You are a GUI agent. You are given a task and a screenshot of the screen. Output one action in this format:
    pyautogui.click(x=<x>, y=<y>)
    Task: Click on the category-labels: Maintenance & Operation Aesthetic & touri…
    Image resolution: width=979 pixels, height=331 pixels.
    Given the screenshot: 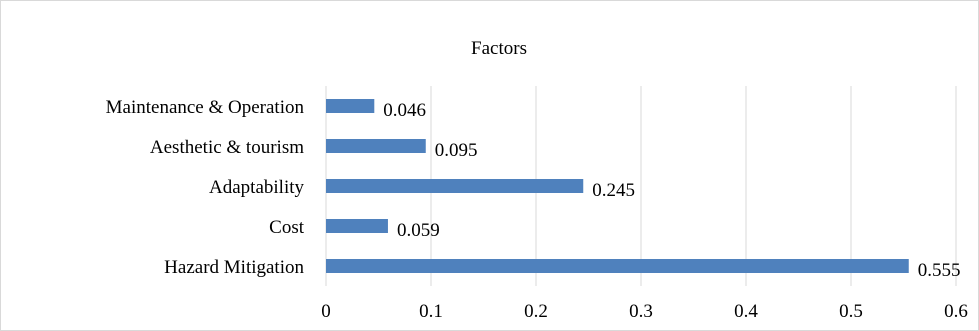 What is the action you would take?
    pyautogui.click(x=205, y=187)
    